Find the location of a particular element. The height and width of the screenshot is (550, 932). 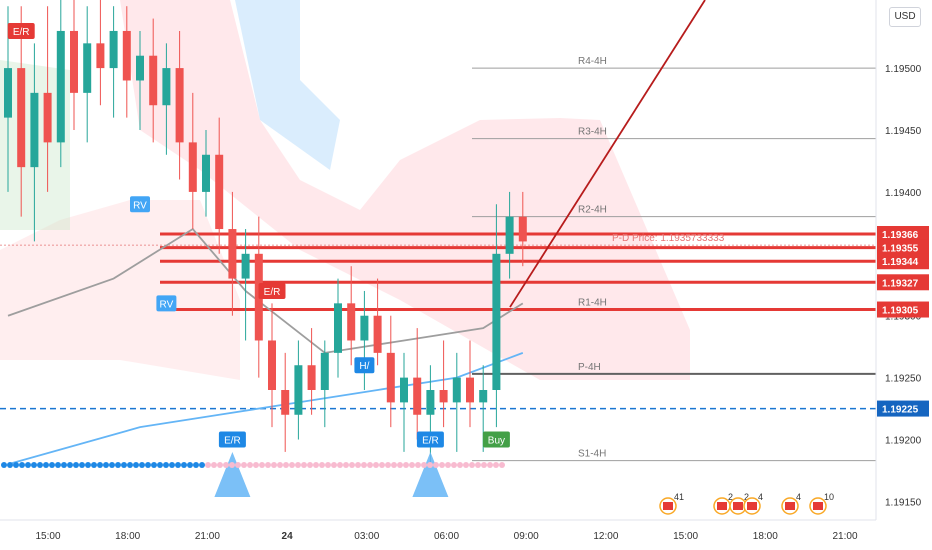

pivot-level-label: R2-4H is located at coordinates (592, 210).